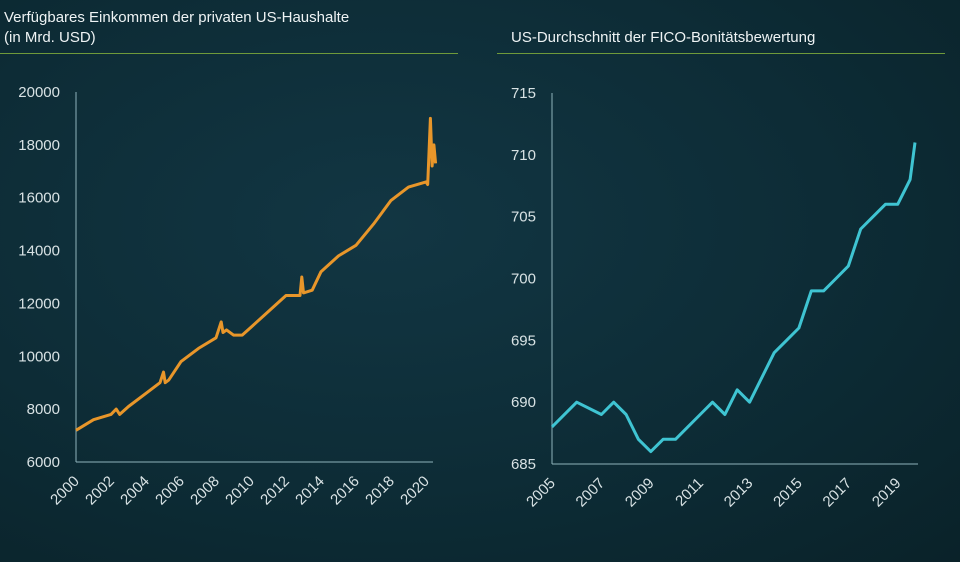 Image resolution: width=960 pixels, height=562 pixels. Describe the element at coordinates (591, 493) in the screenshot. I see `fico-x-tick-label: 2007` at that location.